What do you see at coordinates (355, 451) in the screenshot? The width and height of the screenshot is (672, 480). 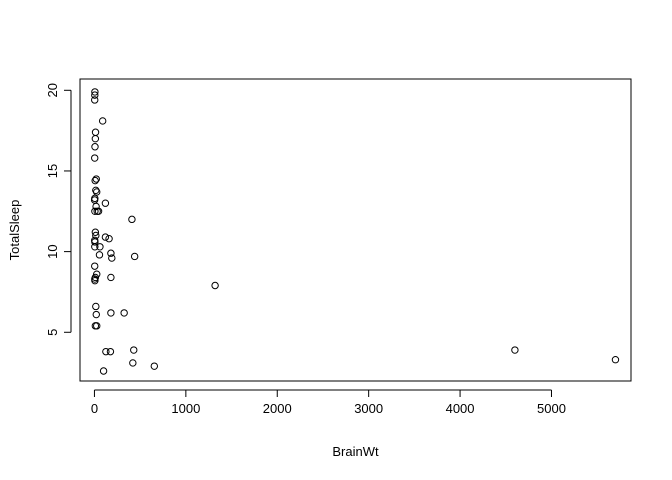 I see `x-axis-label: BrainWt` at bounding box center [355, 451].